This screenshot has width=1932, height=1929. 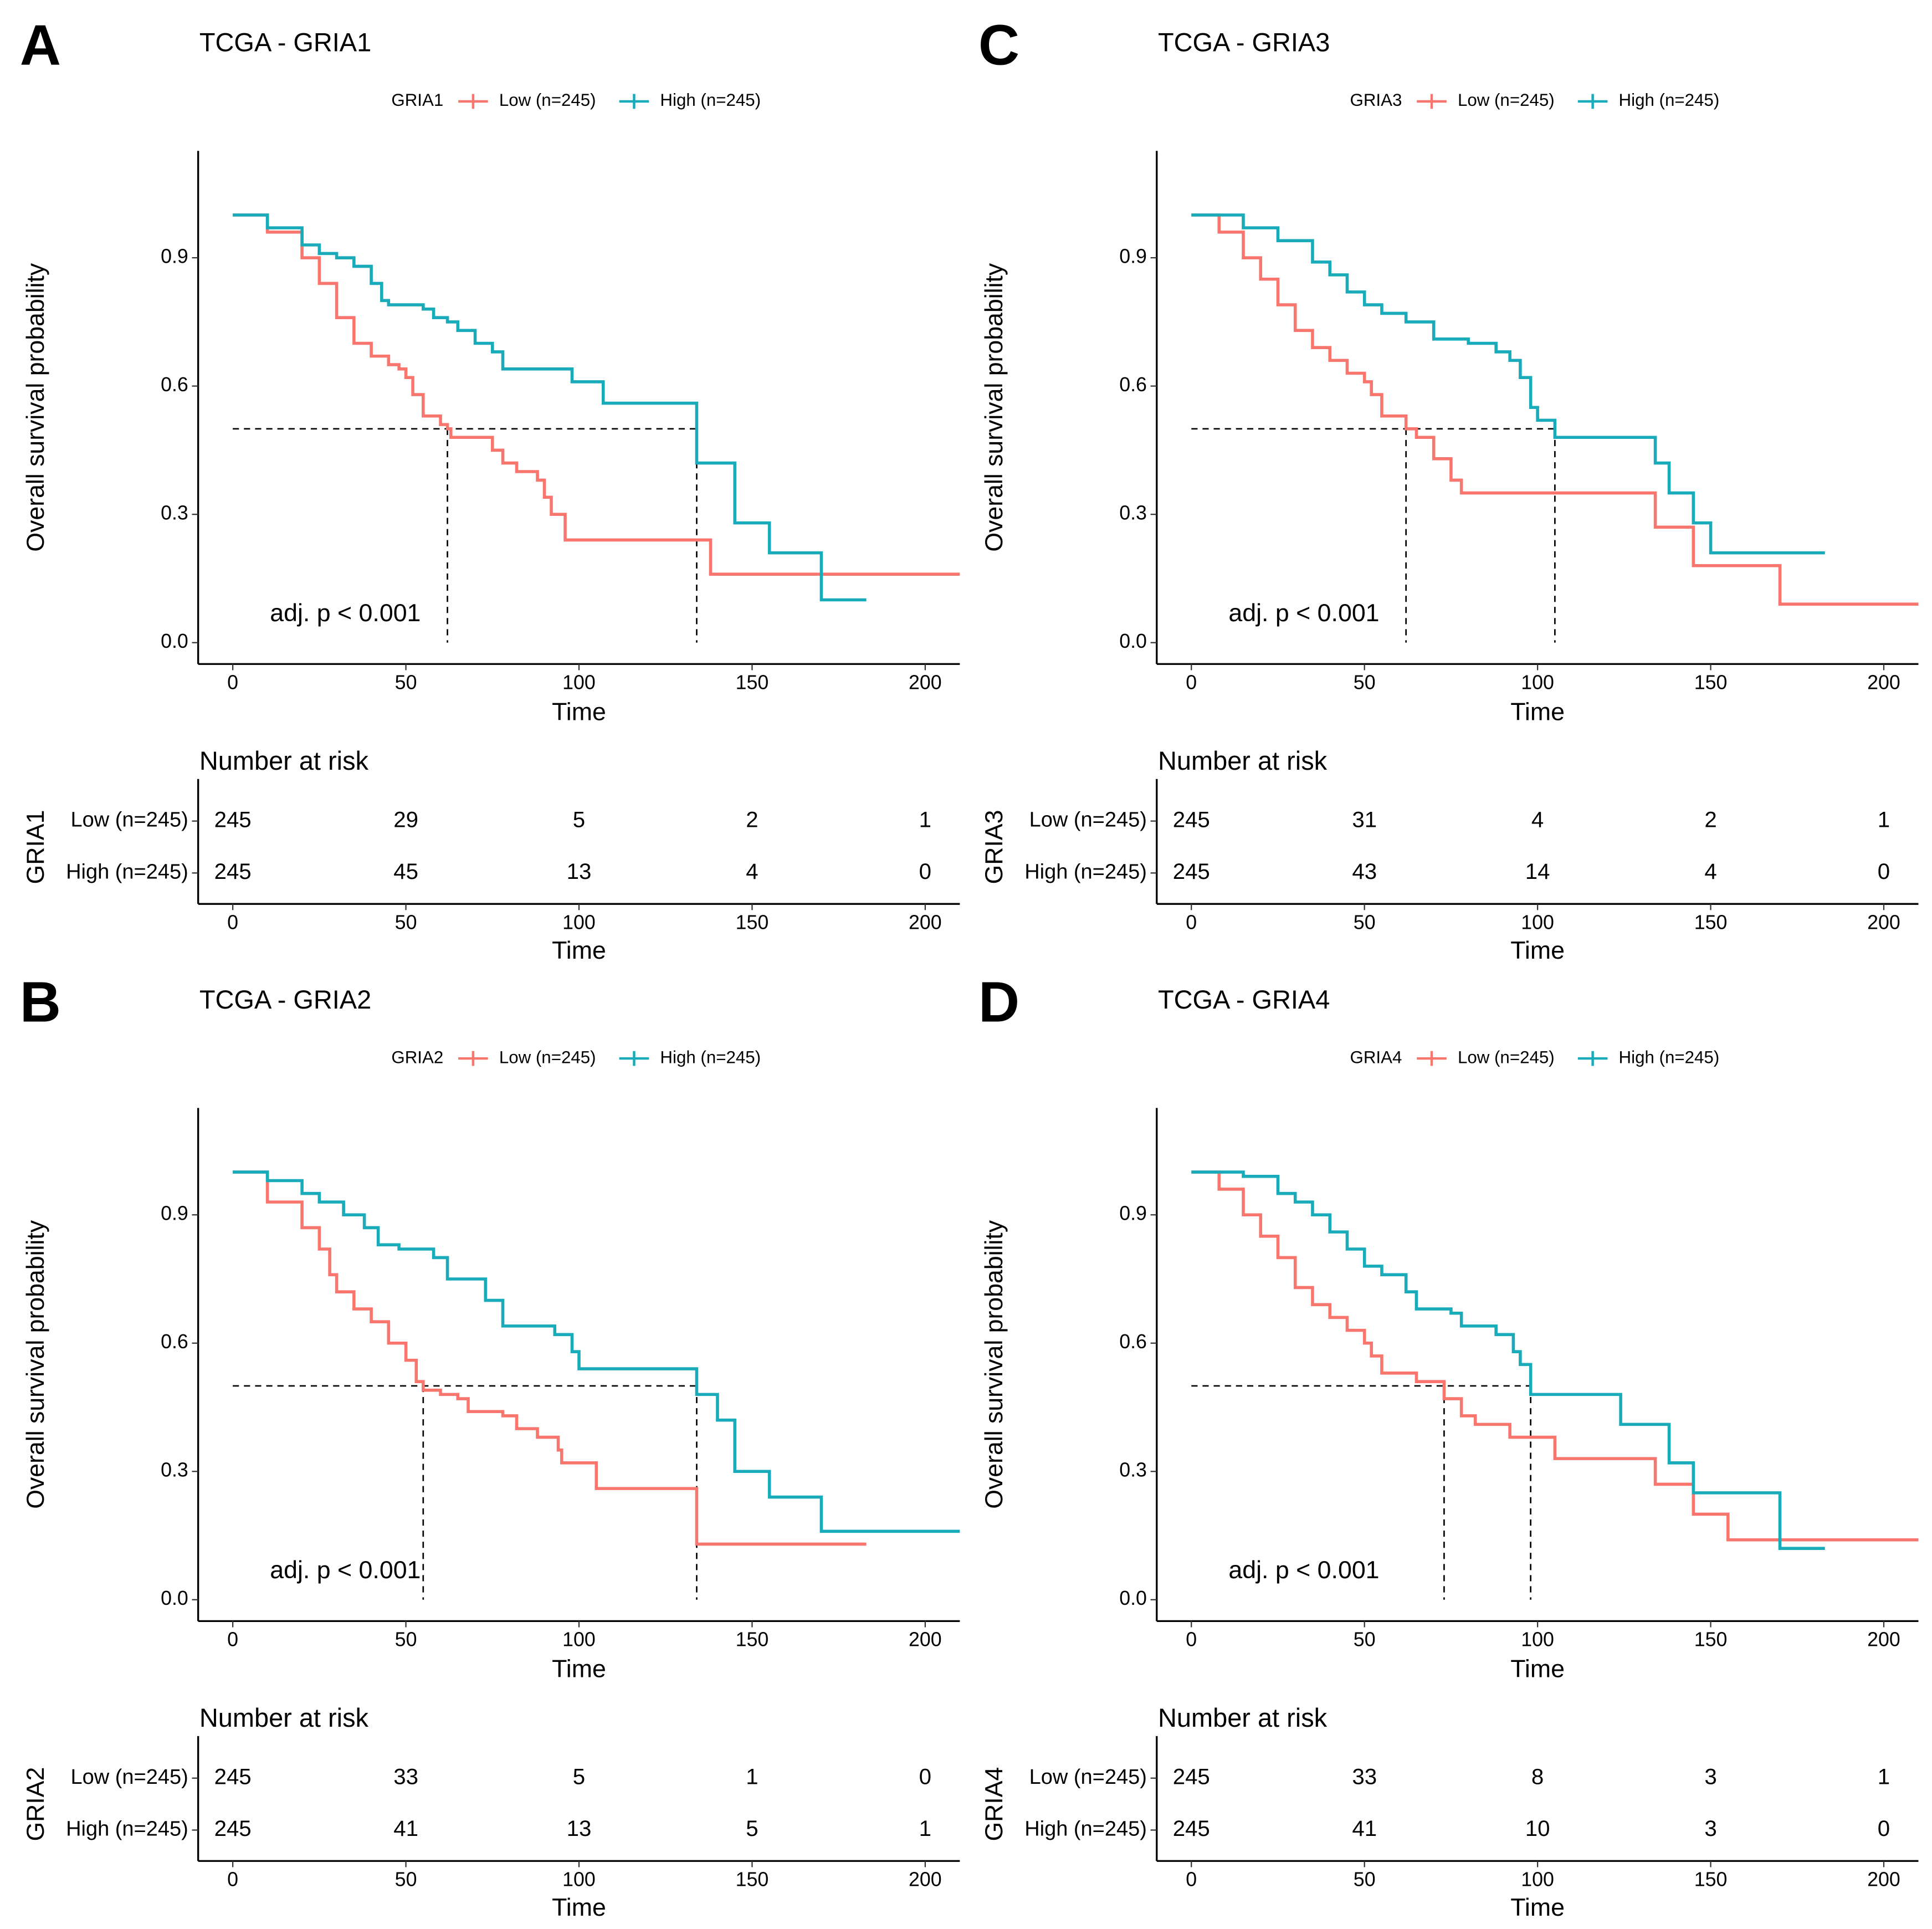 What do you see at coordinates (1364, 1828) in the screenshot?
I see `risk-count: 41` at bounding box center [1364, 1828].